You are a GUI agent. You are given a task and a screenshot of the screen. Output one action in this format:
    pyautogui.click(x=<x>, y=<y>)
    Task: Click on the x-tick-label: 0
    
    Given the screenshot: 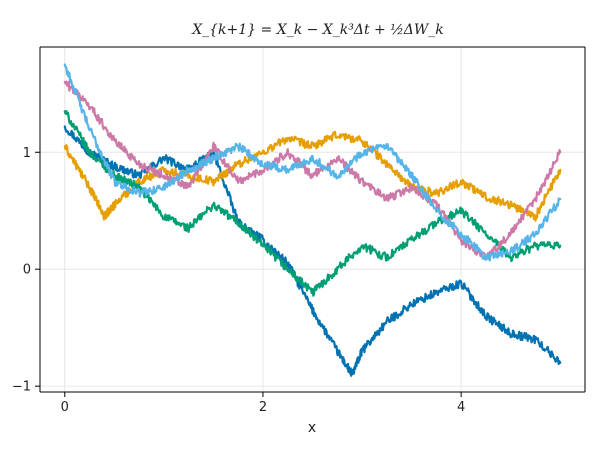 What is the action you would take?
    pyautogui.click(x=65, y=407)
    